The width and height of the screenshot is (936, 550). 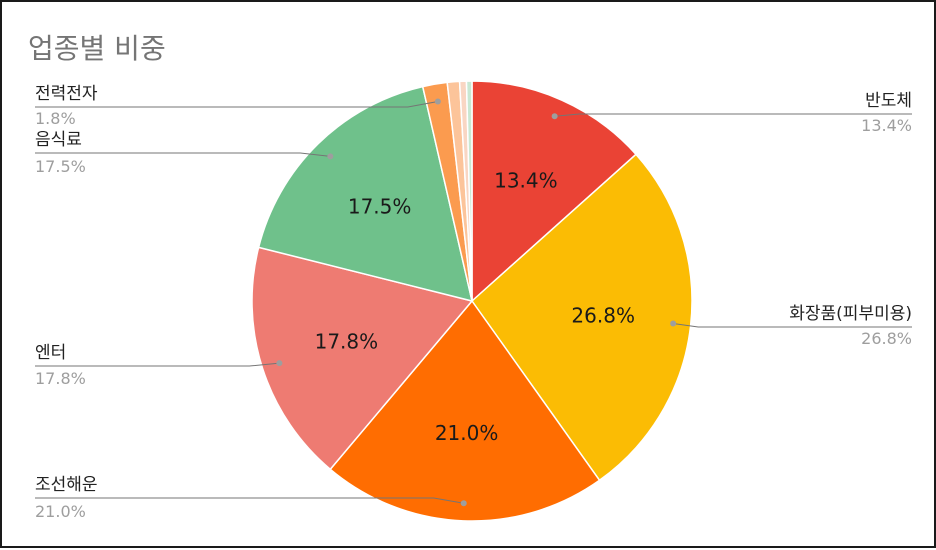 I want to click on callout-name: 전력전자, so click(x=66, y=94).